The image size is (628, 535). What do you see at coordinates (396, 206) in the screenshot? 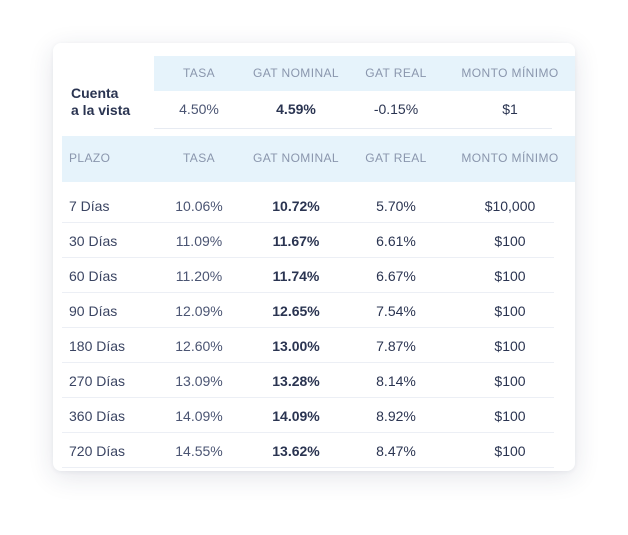
I see `cell-gat-real: 5.70%` at bounding box center [396, 206].